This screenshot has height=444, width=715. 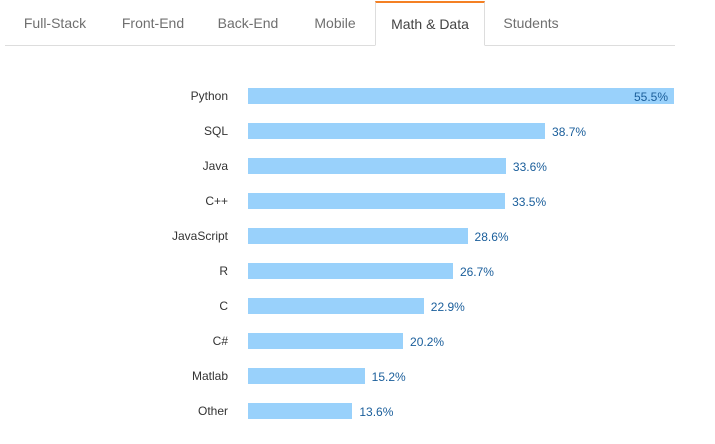 I want to click on category-label: R, so click(x=223, y=271).